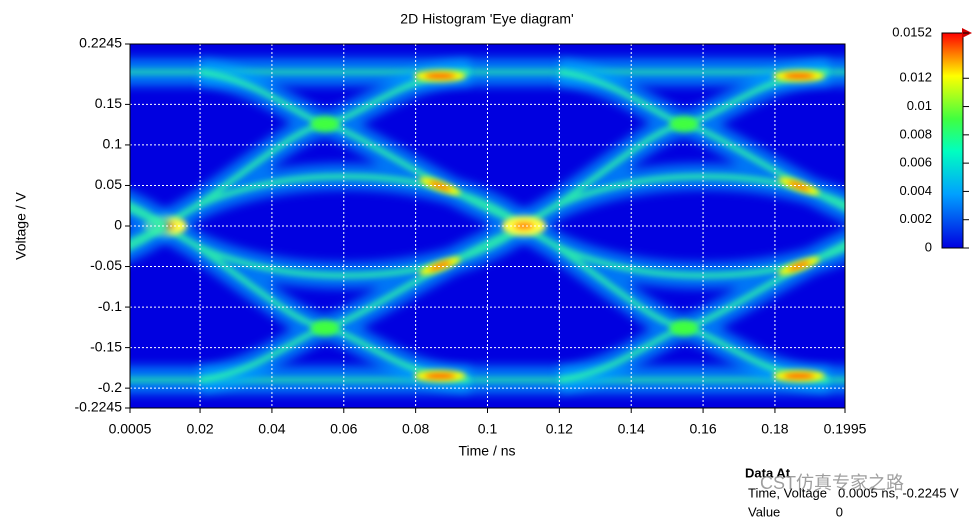  Describe the element at coordinates (915, 190) in the screenshot. I see `colorbar-tick-label: 0.004` at that location.